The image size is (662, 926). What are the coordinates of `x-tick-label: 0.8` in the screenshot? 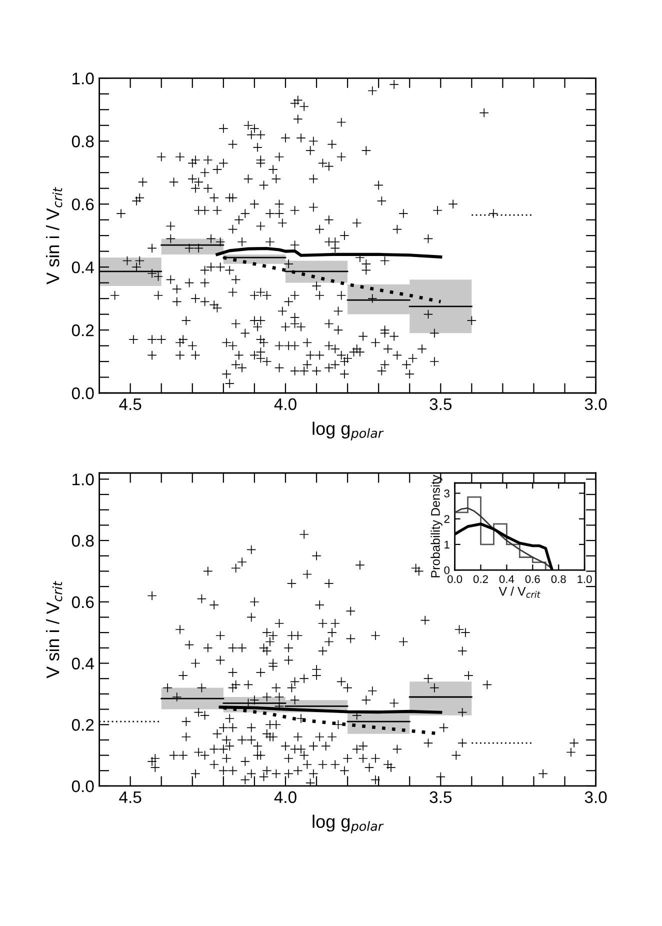 It's located at (558, 579).